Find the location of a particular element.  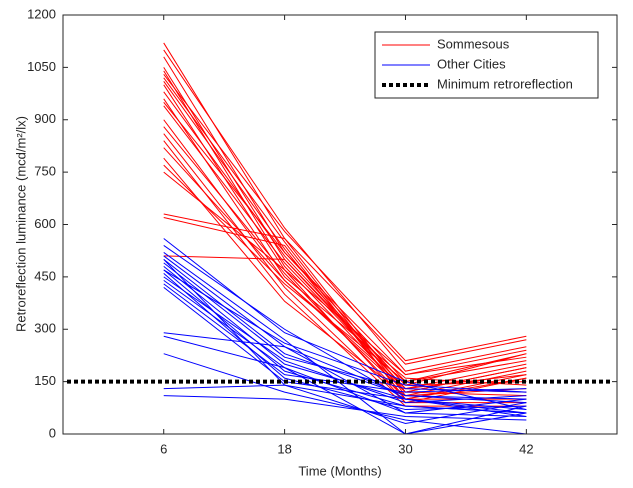

y-tick-label: 1200 is located at coordinates (41, 13).